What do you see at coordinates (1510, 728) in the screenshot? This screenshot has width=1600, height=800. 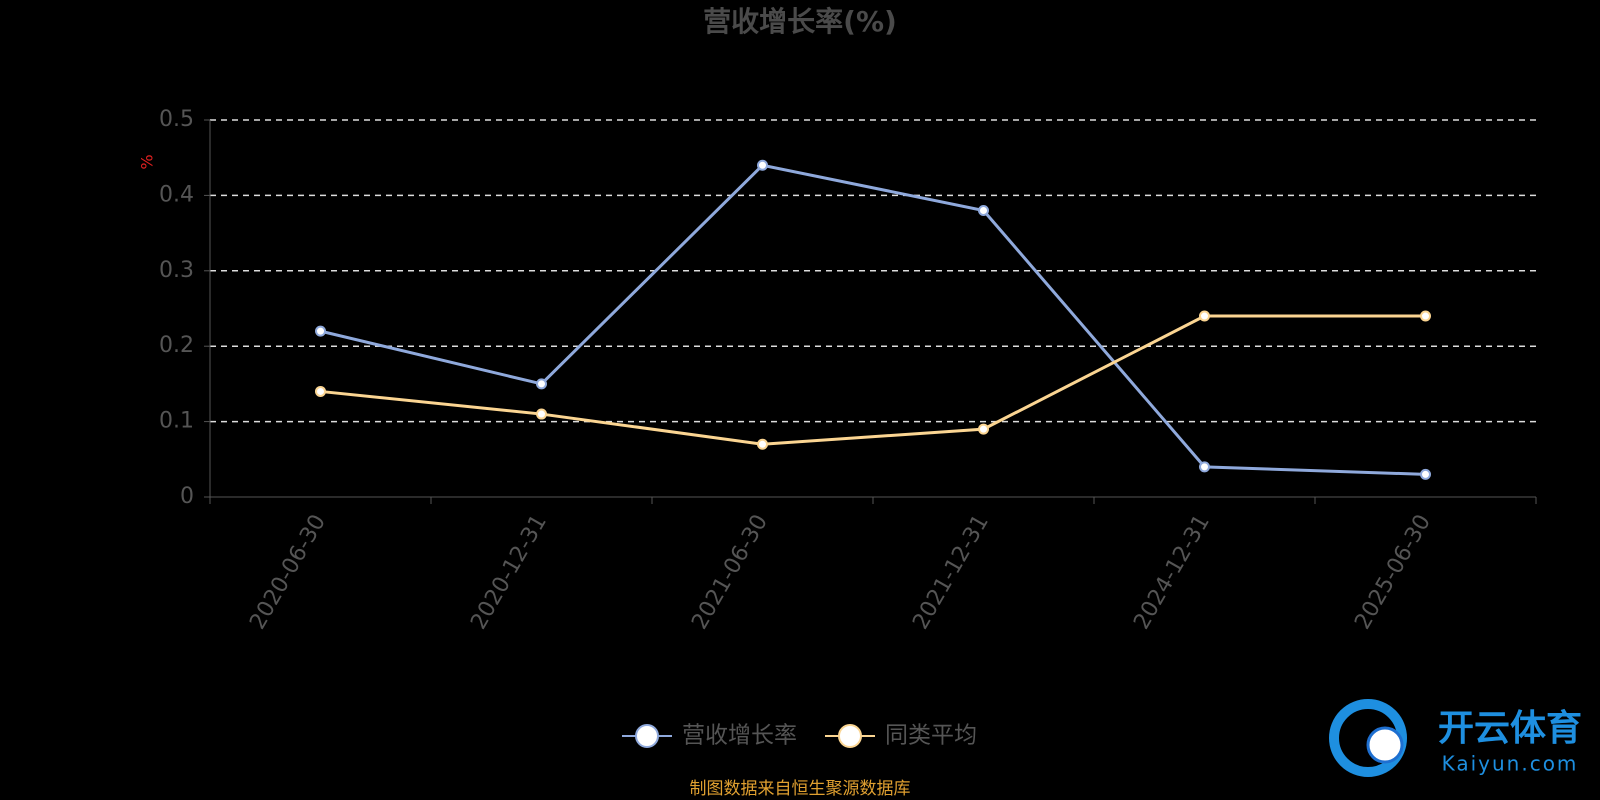 I see `logo-text: 开云体育` at bounding box center [1510, 728].